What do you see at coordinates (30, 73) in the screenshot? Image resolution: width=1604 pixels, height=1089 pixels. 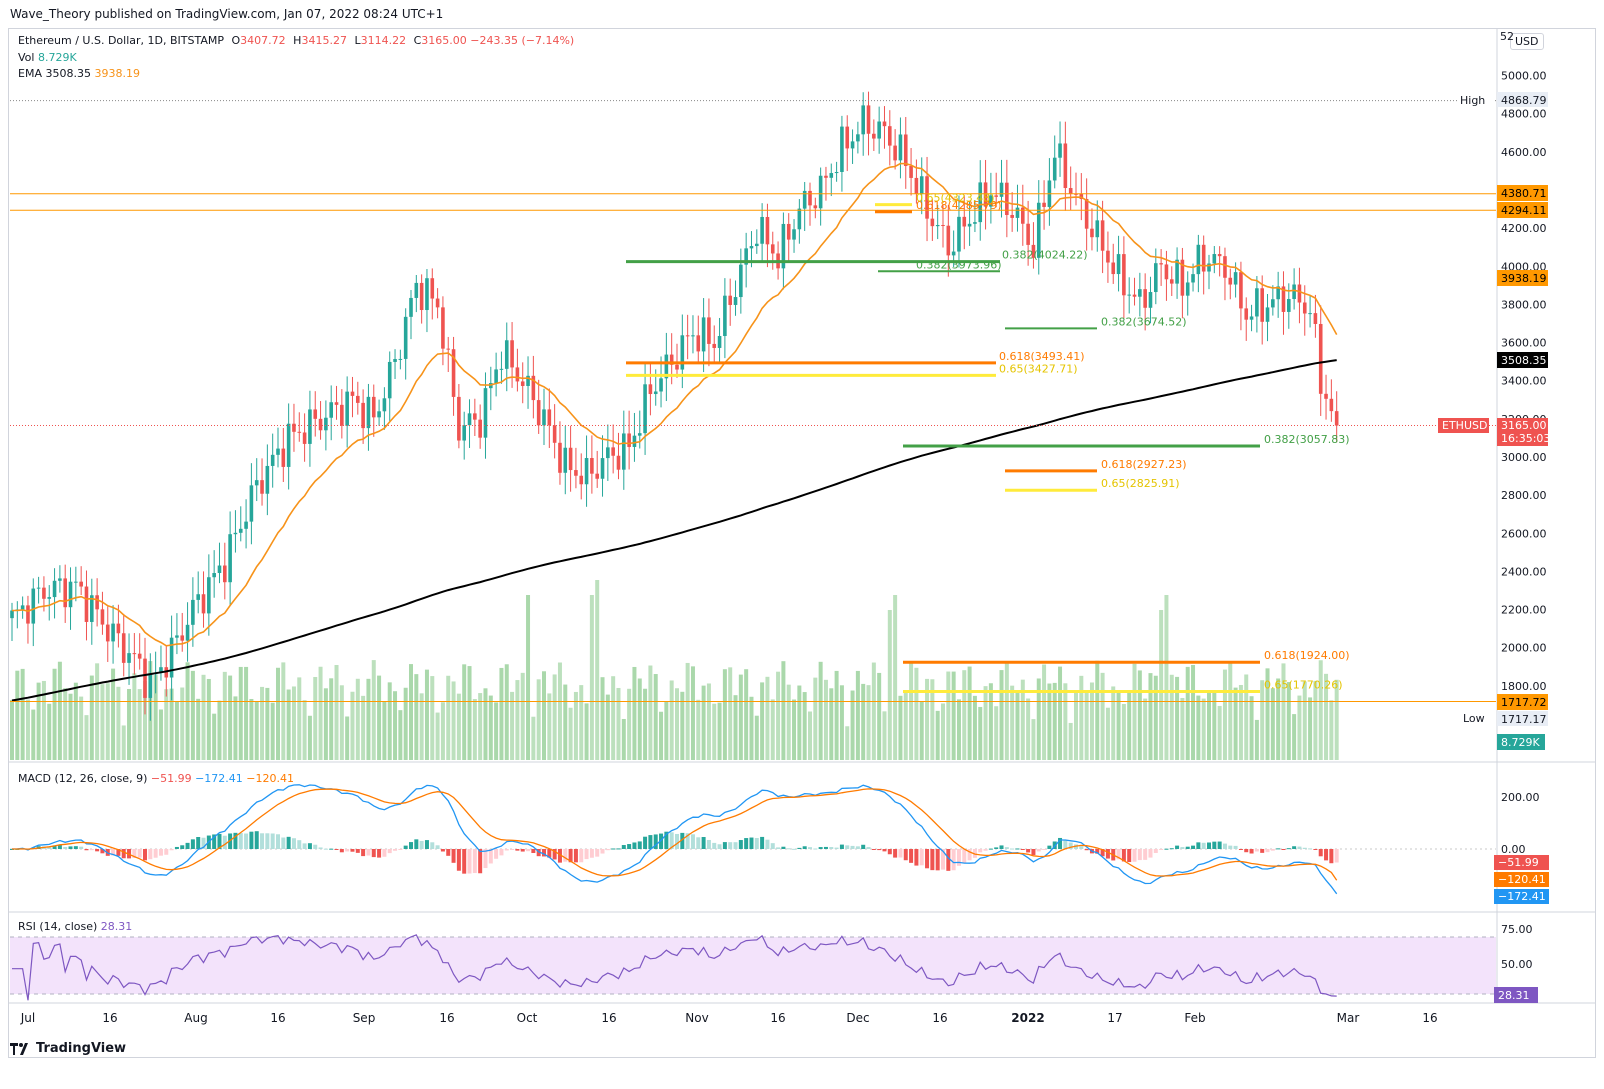 I see `legend-ema-label: EMA` at bounding box center [30, 73].